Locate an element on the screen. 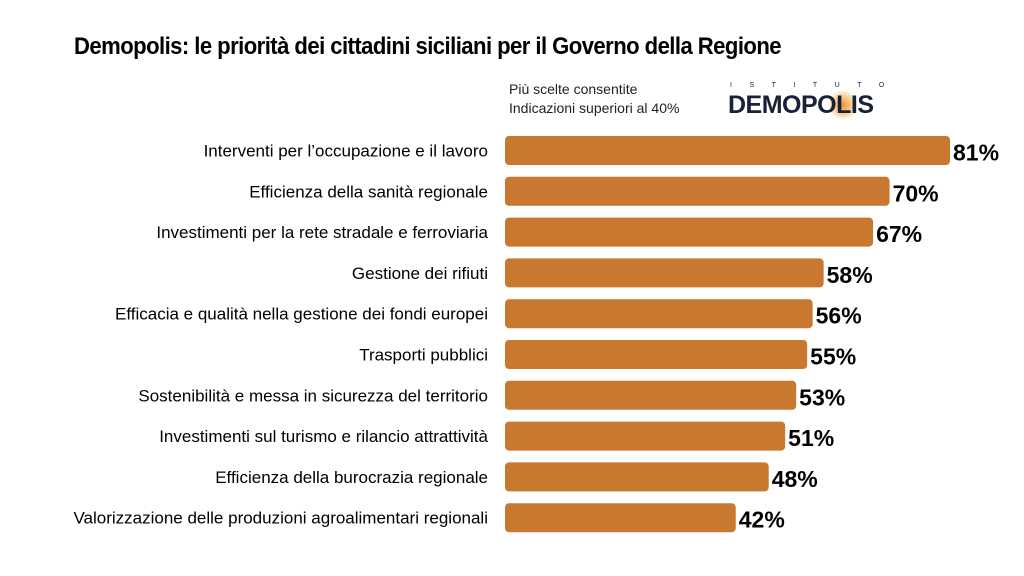 The image size is (1024, 576). value-label-5: 56% is located at coordinates (839, 316).